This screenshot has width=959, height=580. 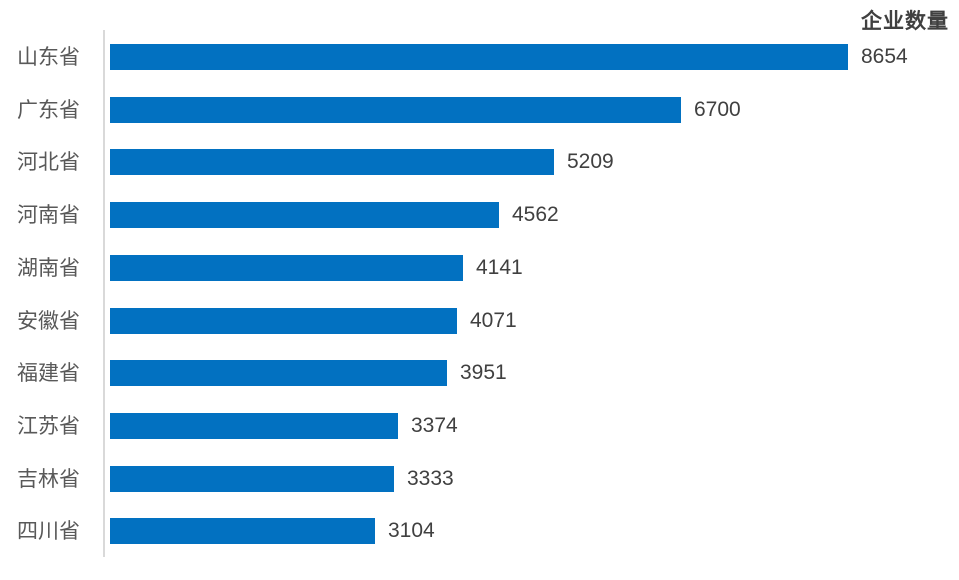 I want to click on value-label: 3374, so click(x=434, y=425).